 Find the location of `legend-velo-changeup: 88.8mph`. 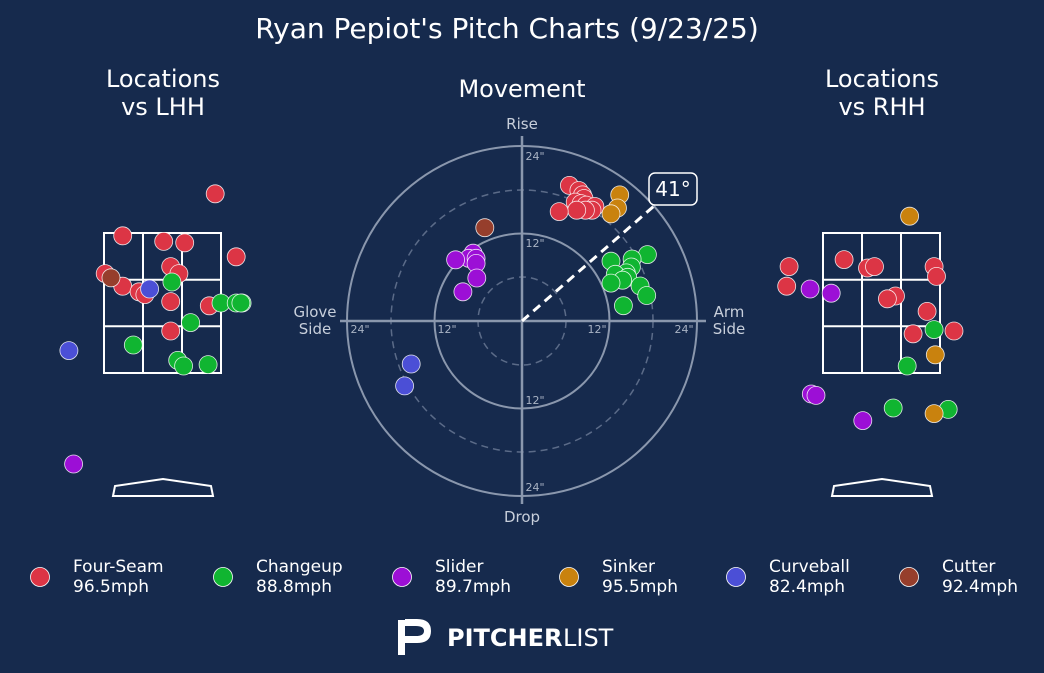

legend-velo-changeup: 88.8mph is located at coordinates (294, 587).